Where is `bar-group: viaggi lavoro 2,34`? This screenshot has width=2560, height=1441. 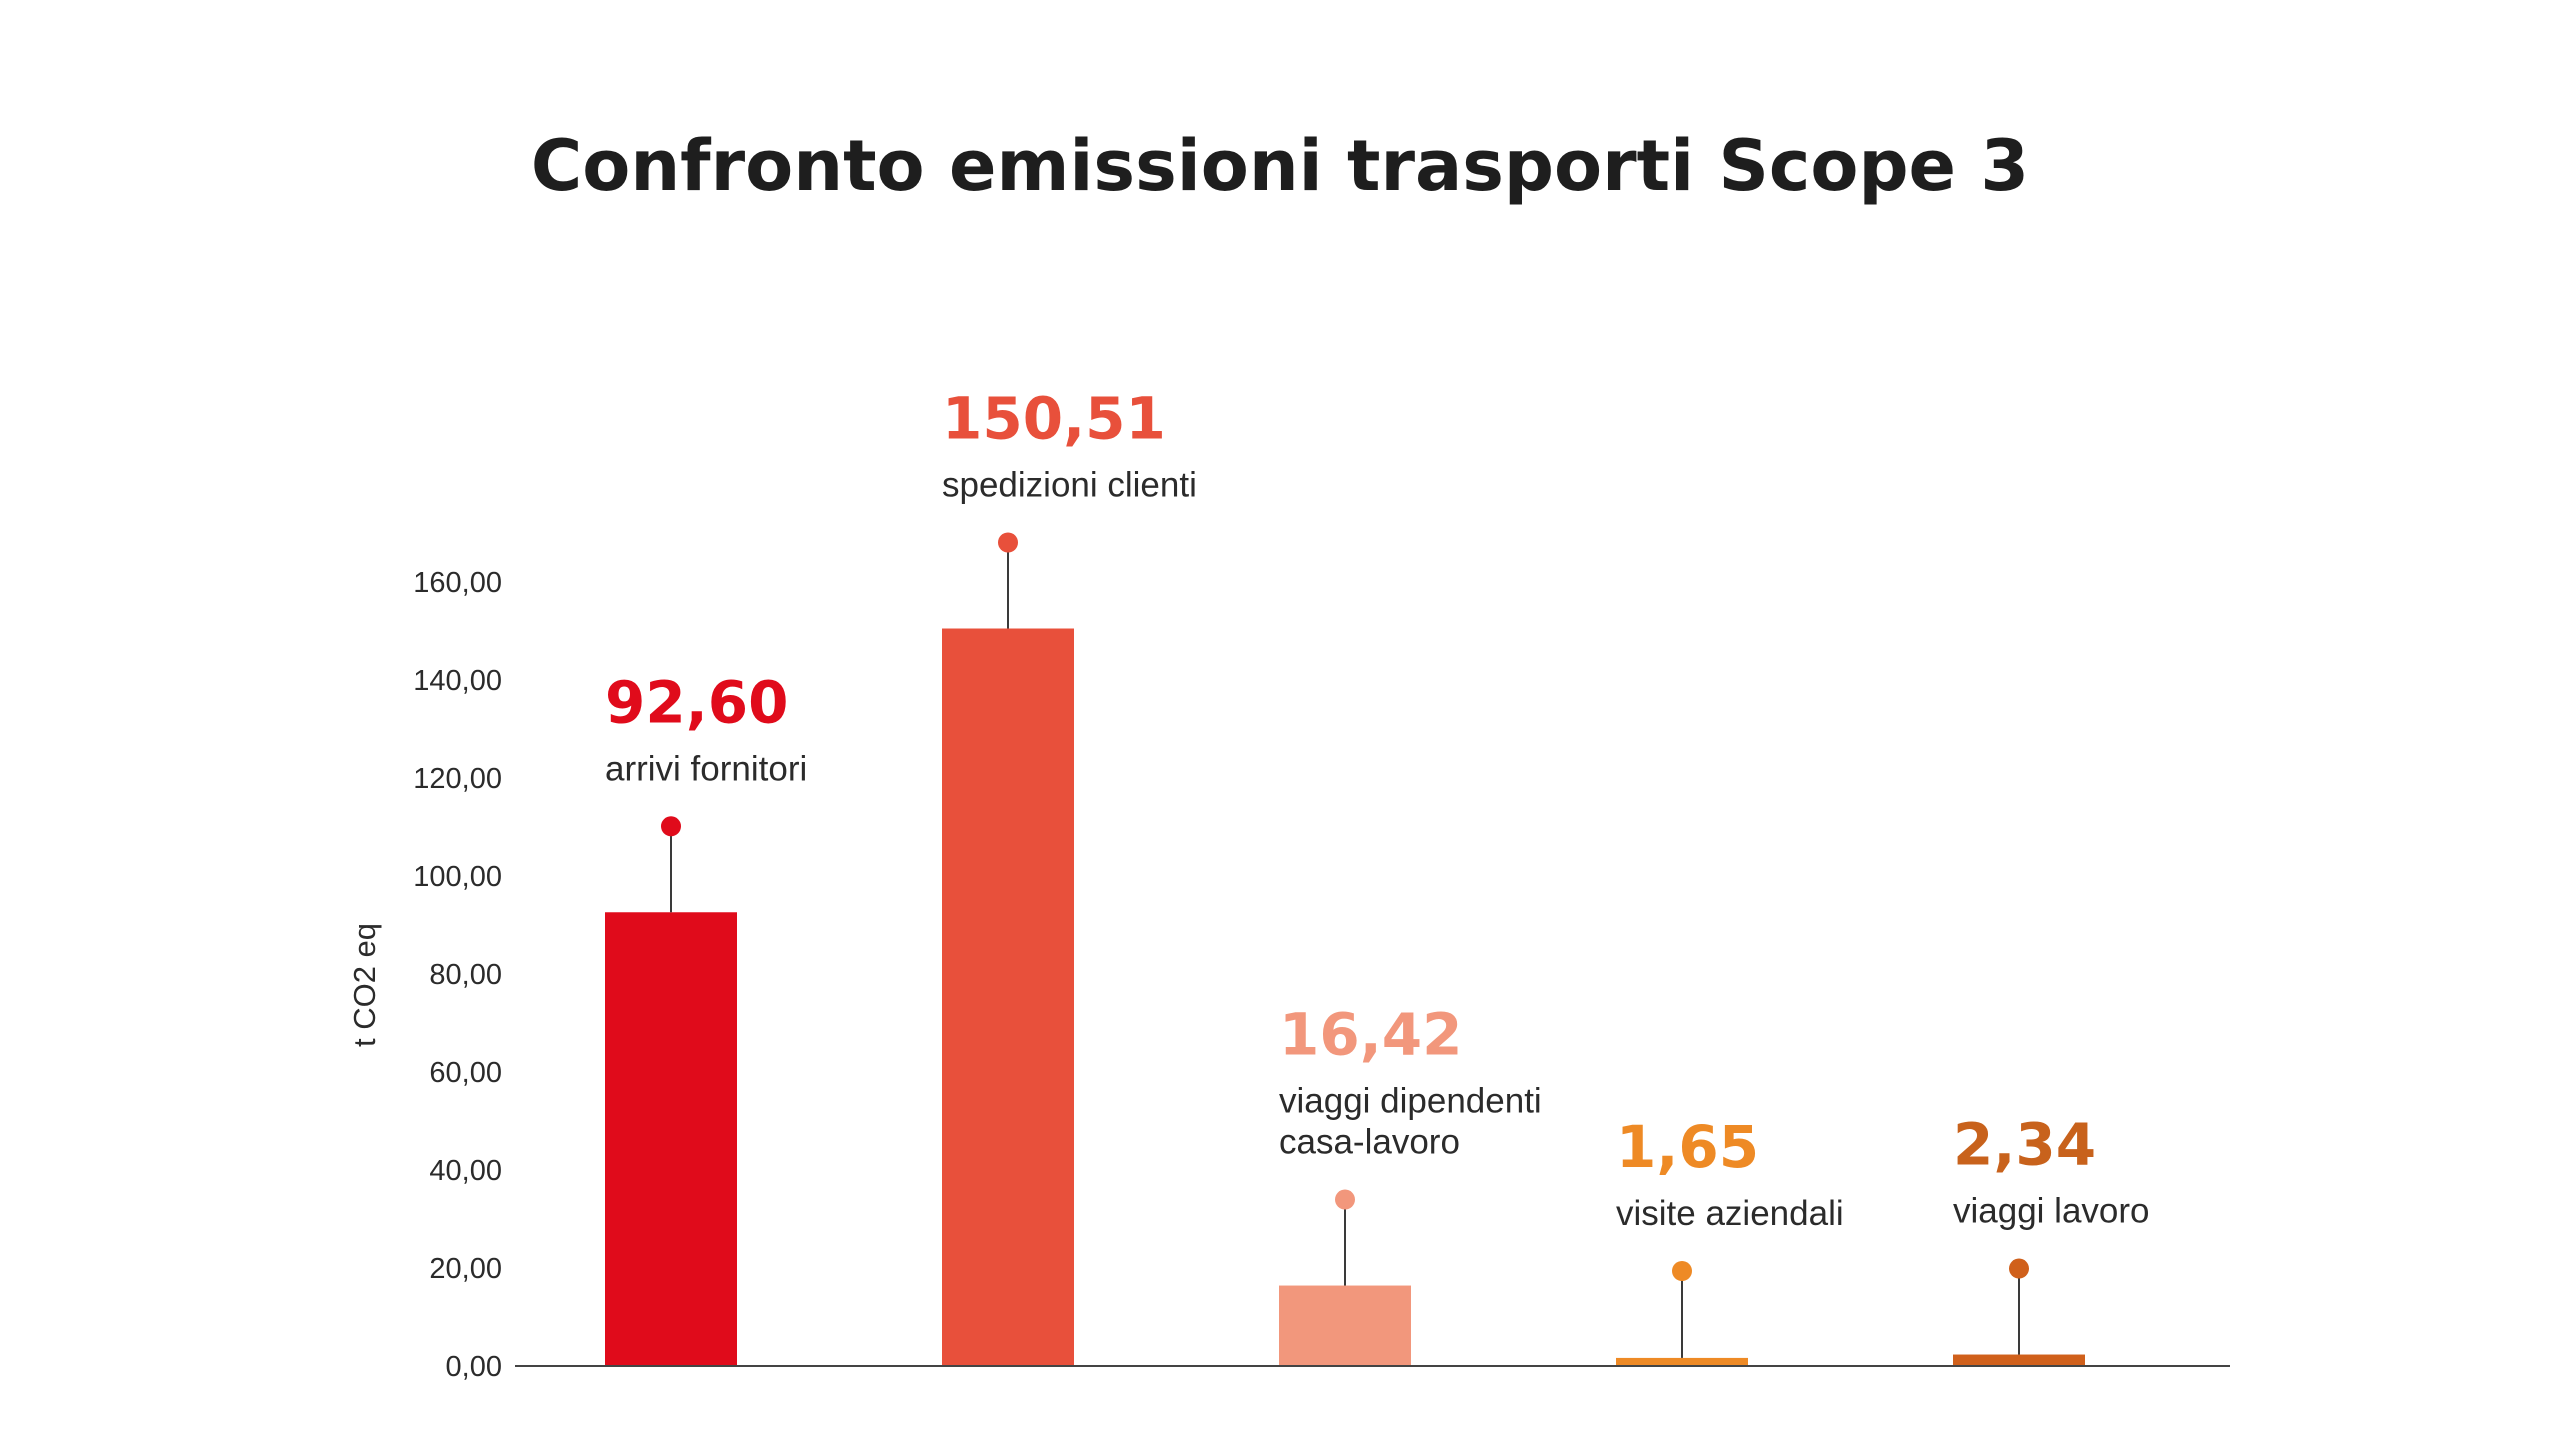
bar-group: viaggi lavoro 2,34 is located at coordinates (2051, 1238).